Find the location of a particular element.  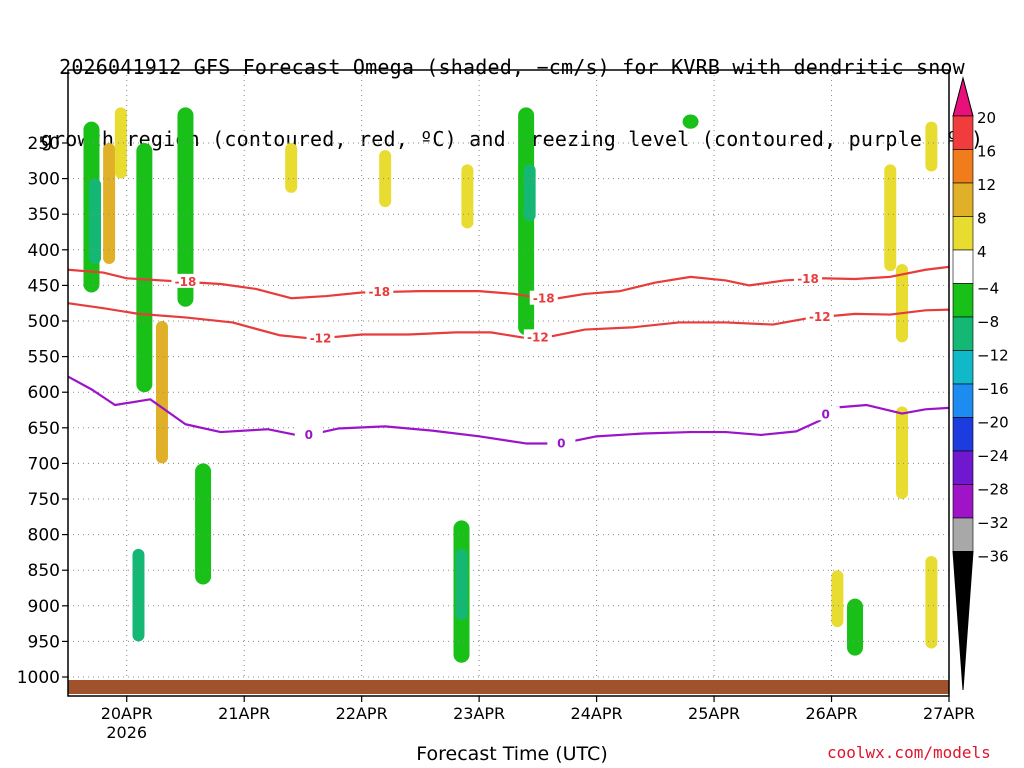

colorbar-bottom-arrow is located at coordinates (963, 621).